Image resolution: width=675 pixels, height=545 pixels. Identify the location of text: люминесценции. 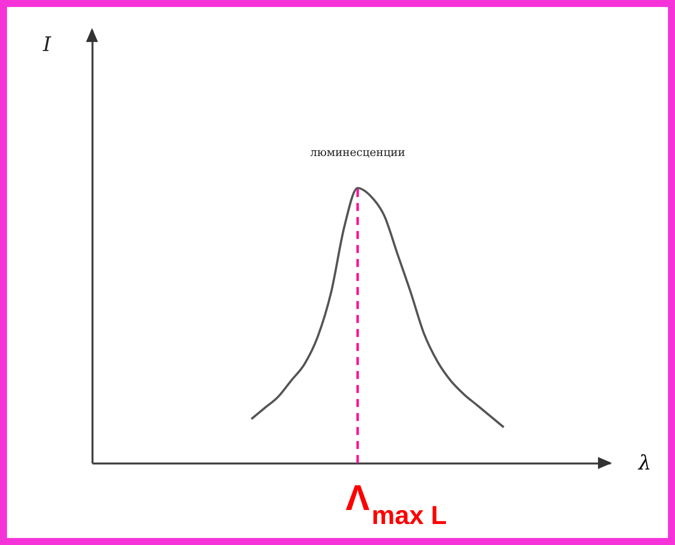
(358, 153).